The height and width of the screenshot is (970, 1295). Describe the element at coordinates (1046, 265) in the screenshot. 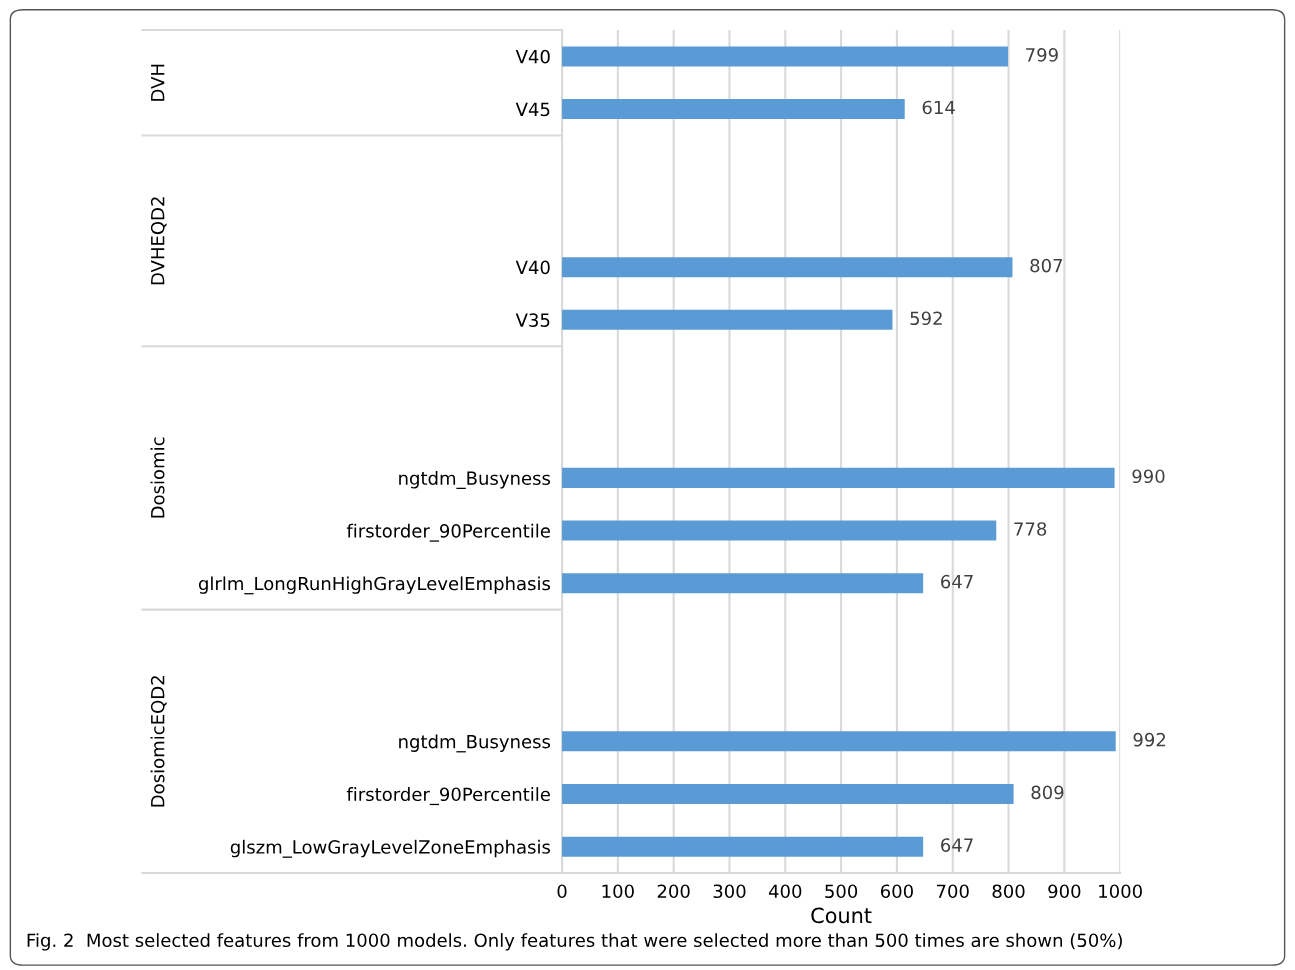

I see `data-label: 807` at that location.